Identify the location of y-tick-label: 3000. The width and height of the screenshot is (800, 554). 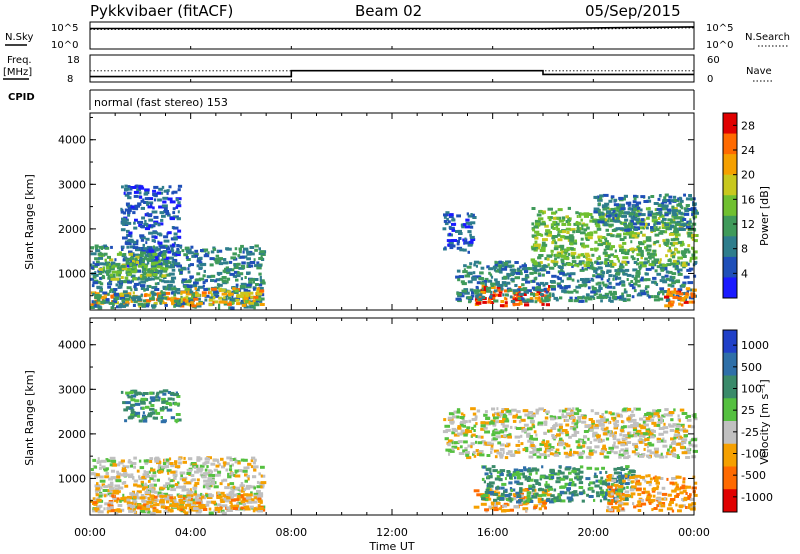
(72, 184).